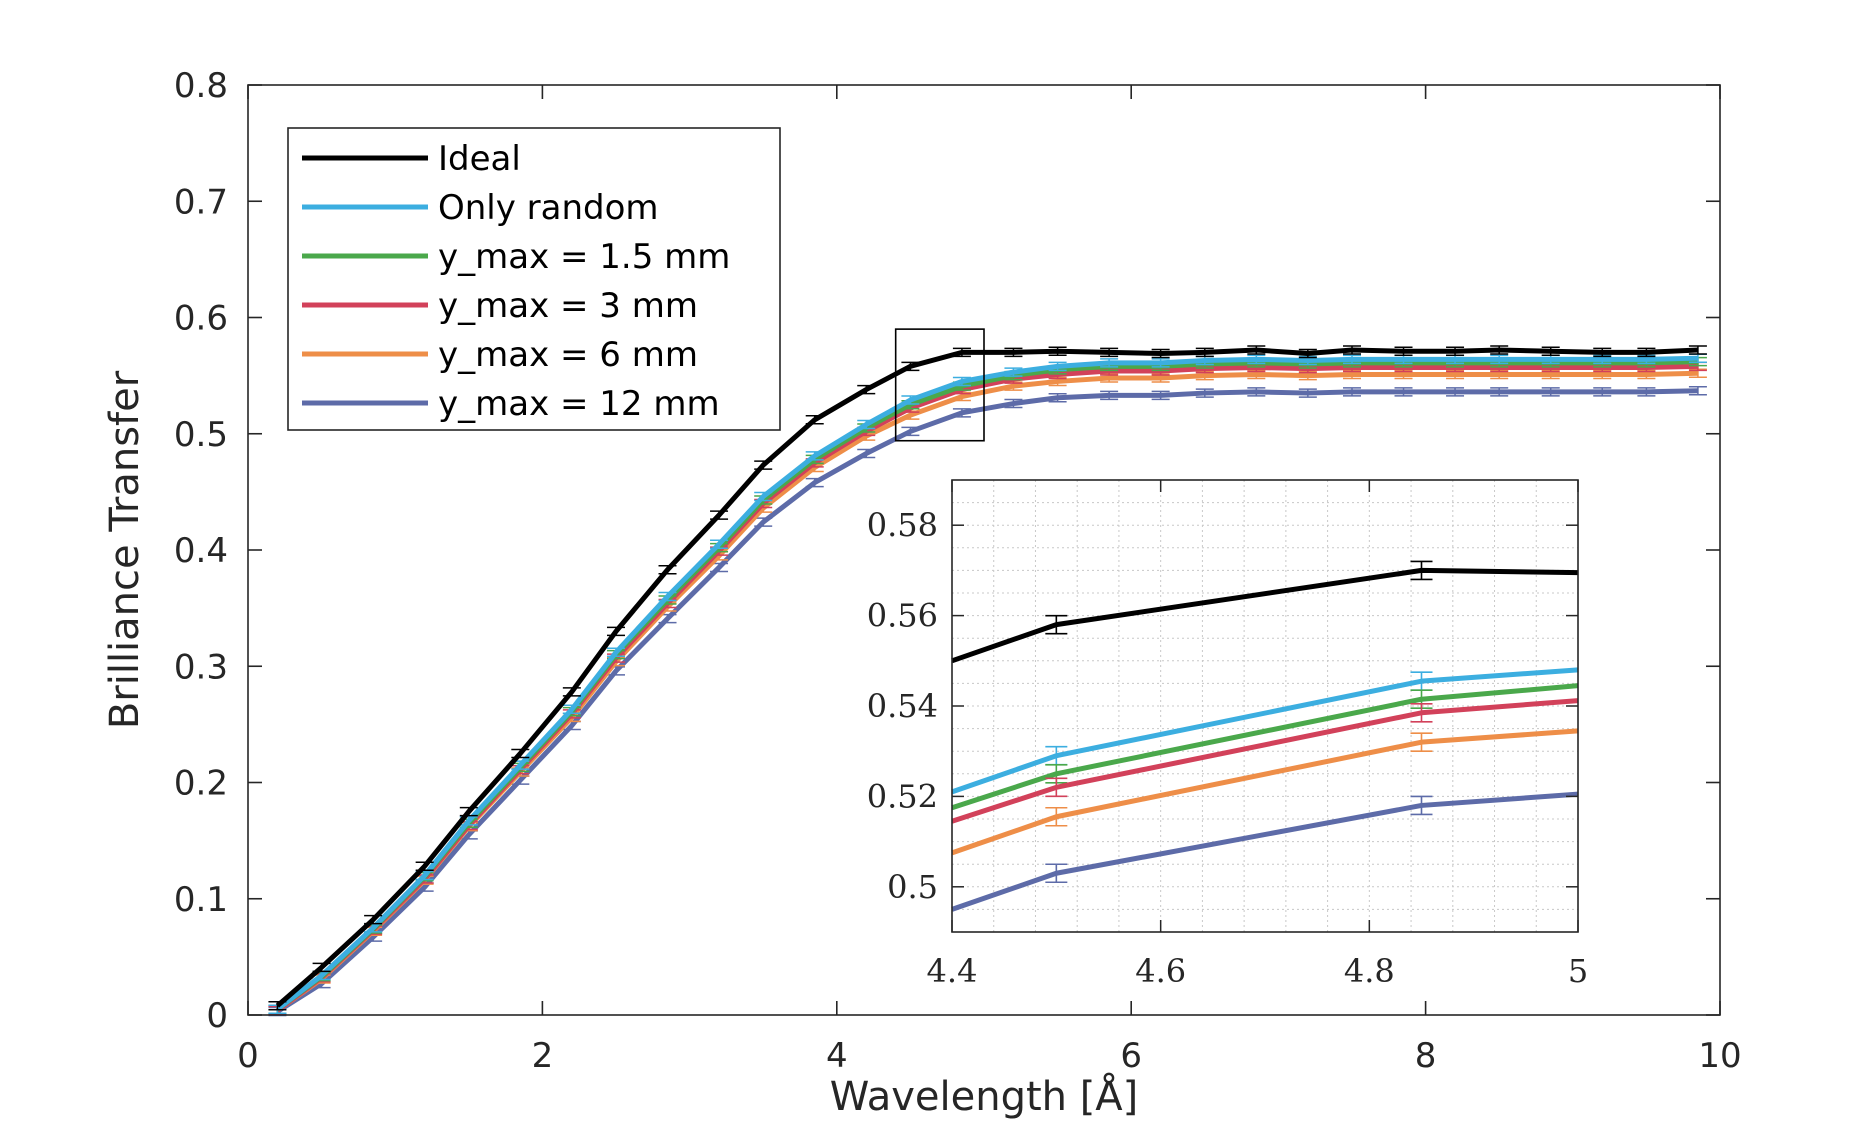  What do you see at coordinates (1719, 1056) in the screenshot?
I see `x-tick-label: 10` at bounding box center [1719, 1056].